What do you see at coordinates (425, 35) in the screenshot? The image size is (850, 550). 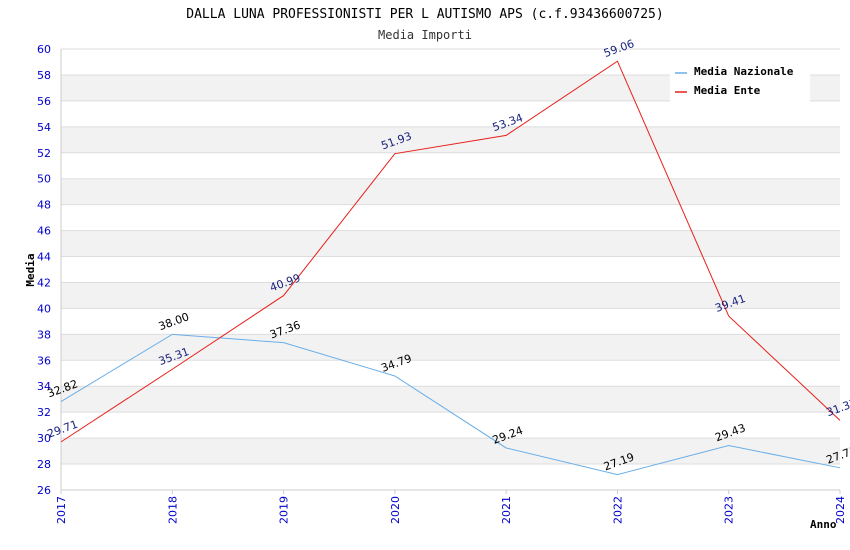 I see `chart-subtitle: Media Importi` at bounding box center [425, 35].